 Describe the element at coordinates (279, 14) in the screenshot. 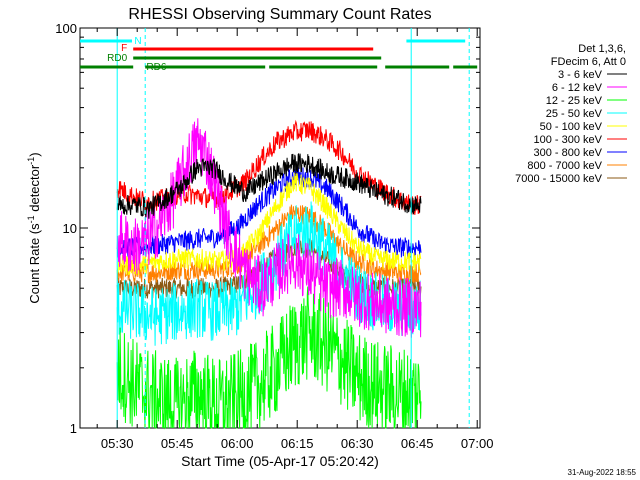

I see `chart-title: RHESSI Observing Summary Count Rates` at that location.